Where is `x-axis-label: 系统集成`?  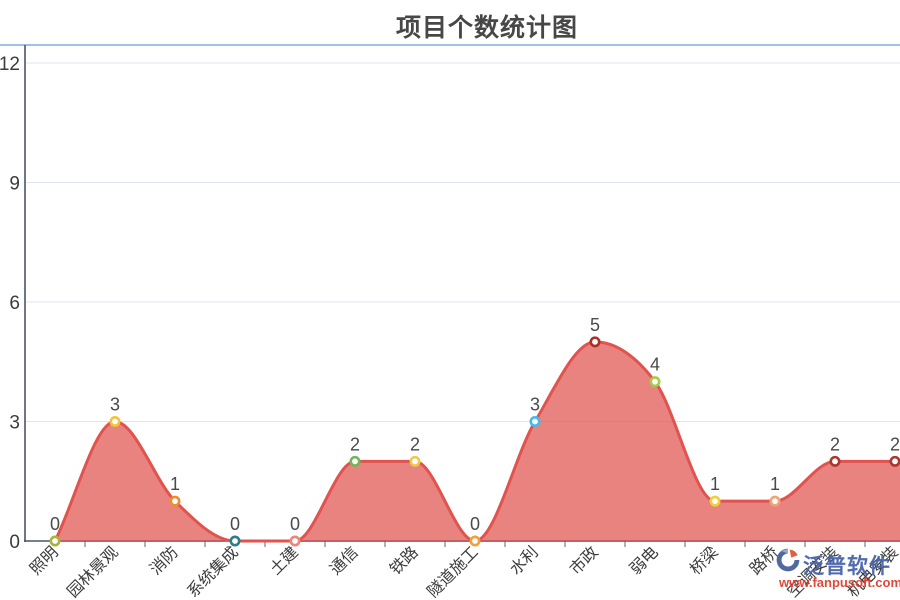 x-axis-label: 系统集成 is located at coordinates (213, 571).